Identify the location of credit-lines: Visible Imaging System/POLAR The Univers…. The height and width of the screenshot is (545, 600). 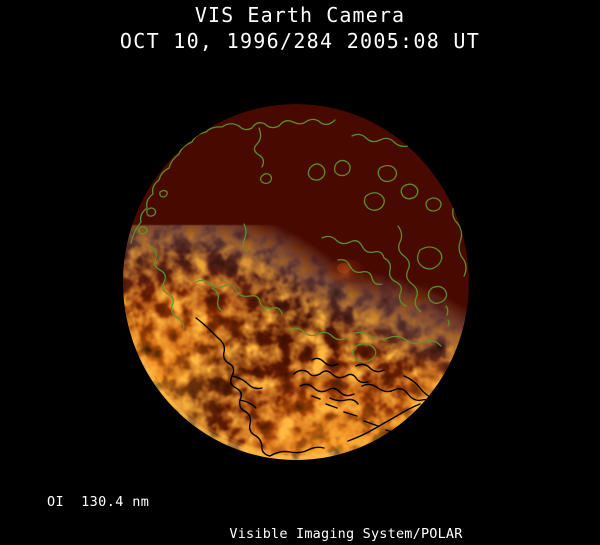
(346, 519).